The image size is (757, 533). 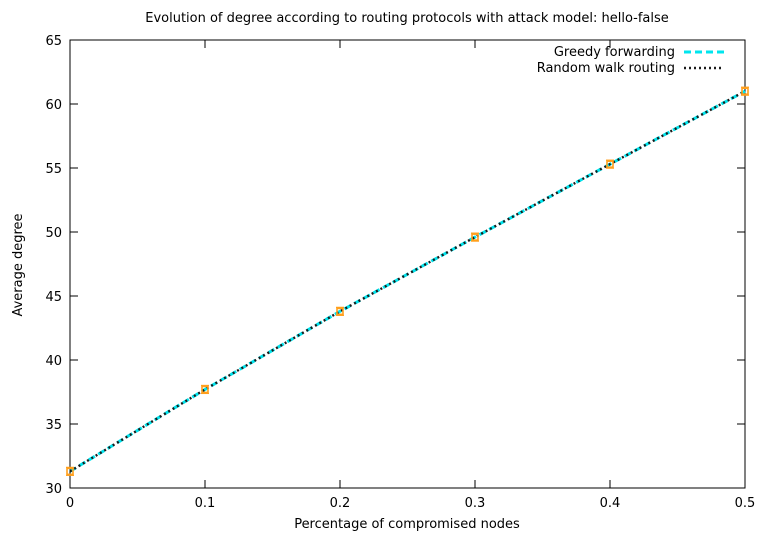 What do you see at coordinates (53, 169) in the screenshot?
I see `y-tick-label: 55` at bounding box center [53, 169].